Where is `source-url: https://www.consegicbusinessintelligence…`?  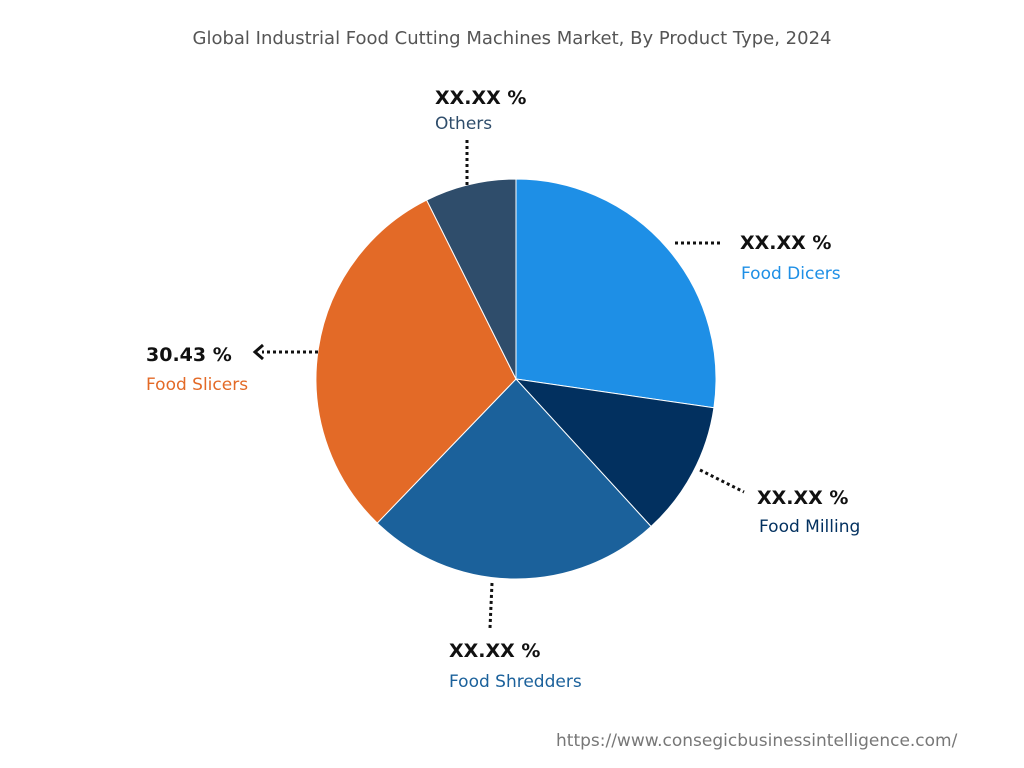
source-url: https://www.consegicbusinessintelligence… is located at coordinates (757, 741).